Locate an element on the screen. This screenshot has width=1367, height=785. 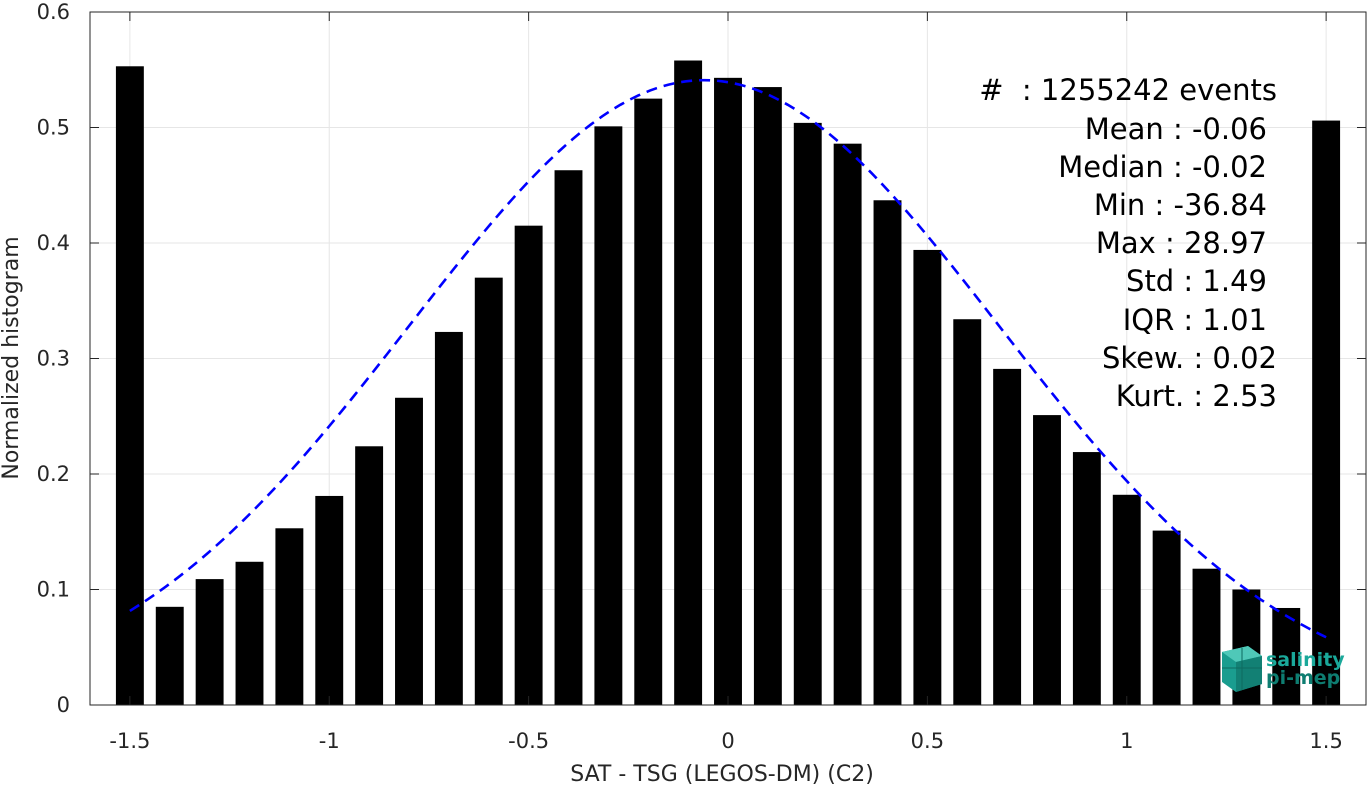
stat-kurt: Kurt. : 2.53 is located at coordinates (1196, 396).